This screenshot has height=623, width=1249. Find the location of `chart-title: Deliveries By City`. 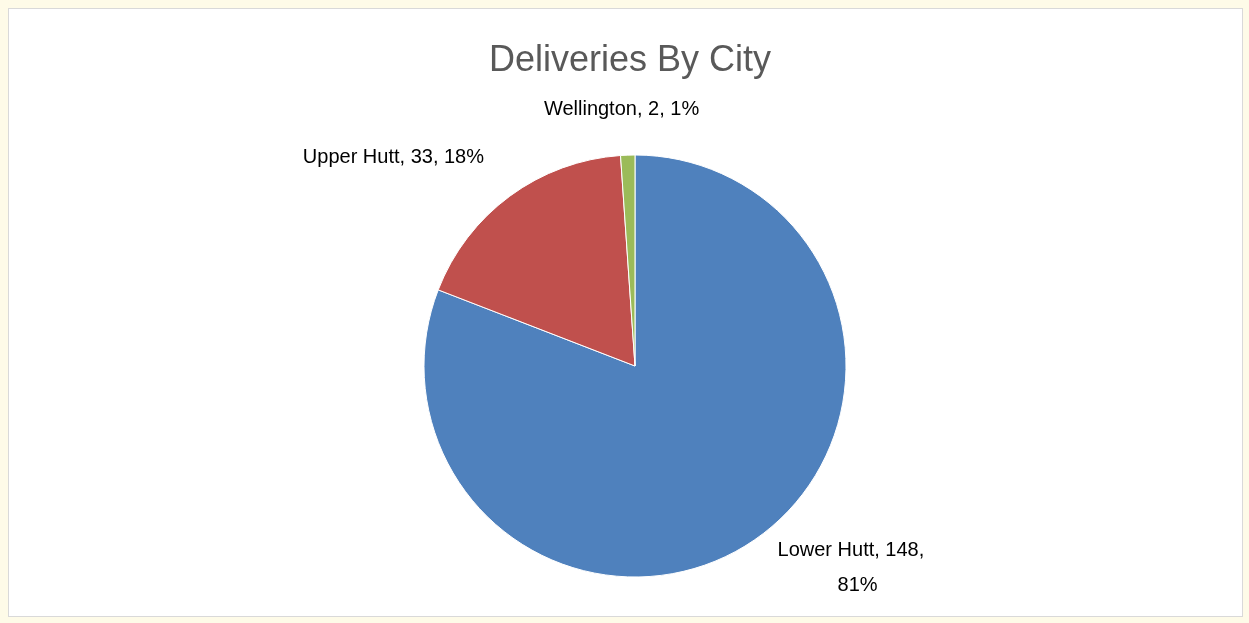

chart-title: Deliveries By City is located at coordinates (630, 58).